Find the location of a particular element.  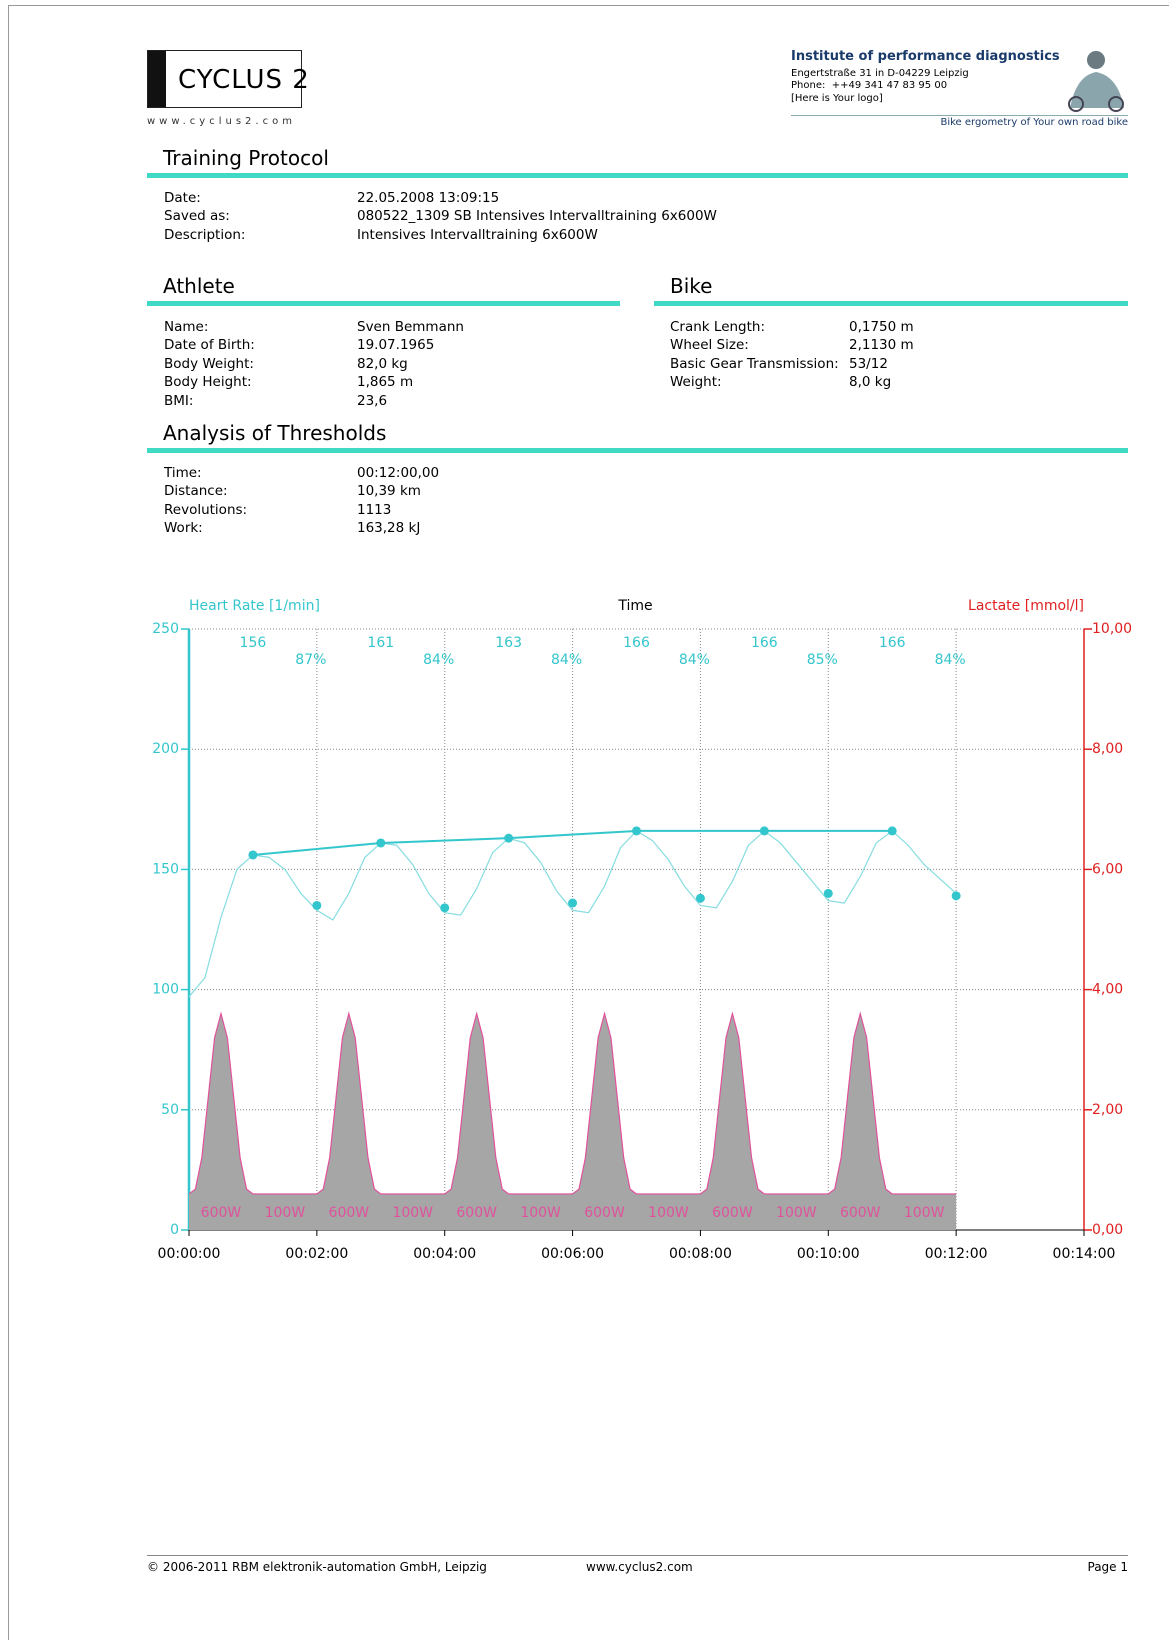

y-tick-label: 50 is located at coordinates (170, 1110).